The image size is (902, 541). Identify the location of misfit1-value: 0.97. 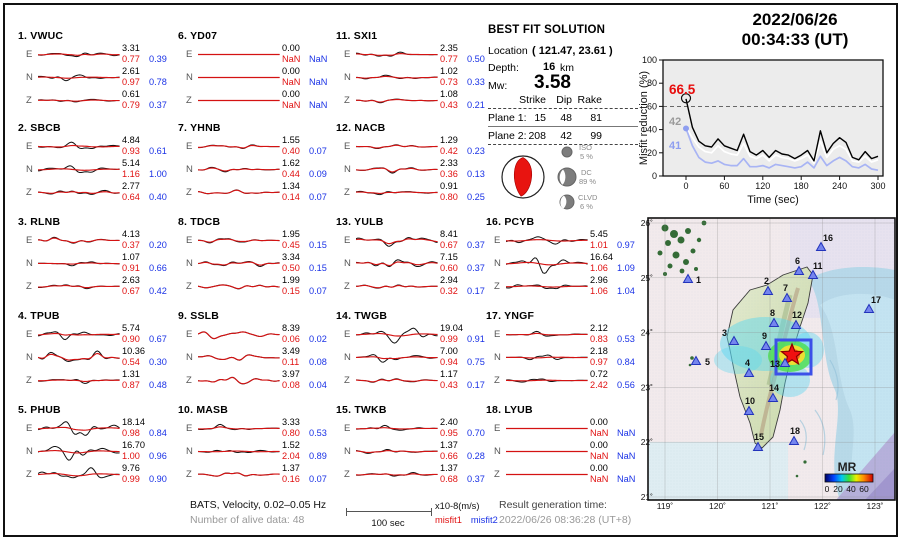
(131, 81).